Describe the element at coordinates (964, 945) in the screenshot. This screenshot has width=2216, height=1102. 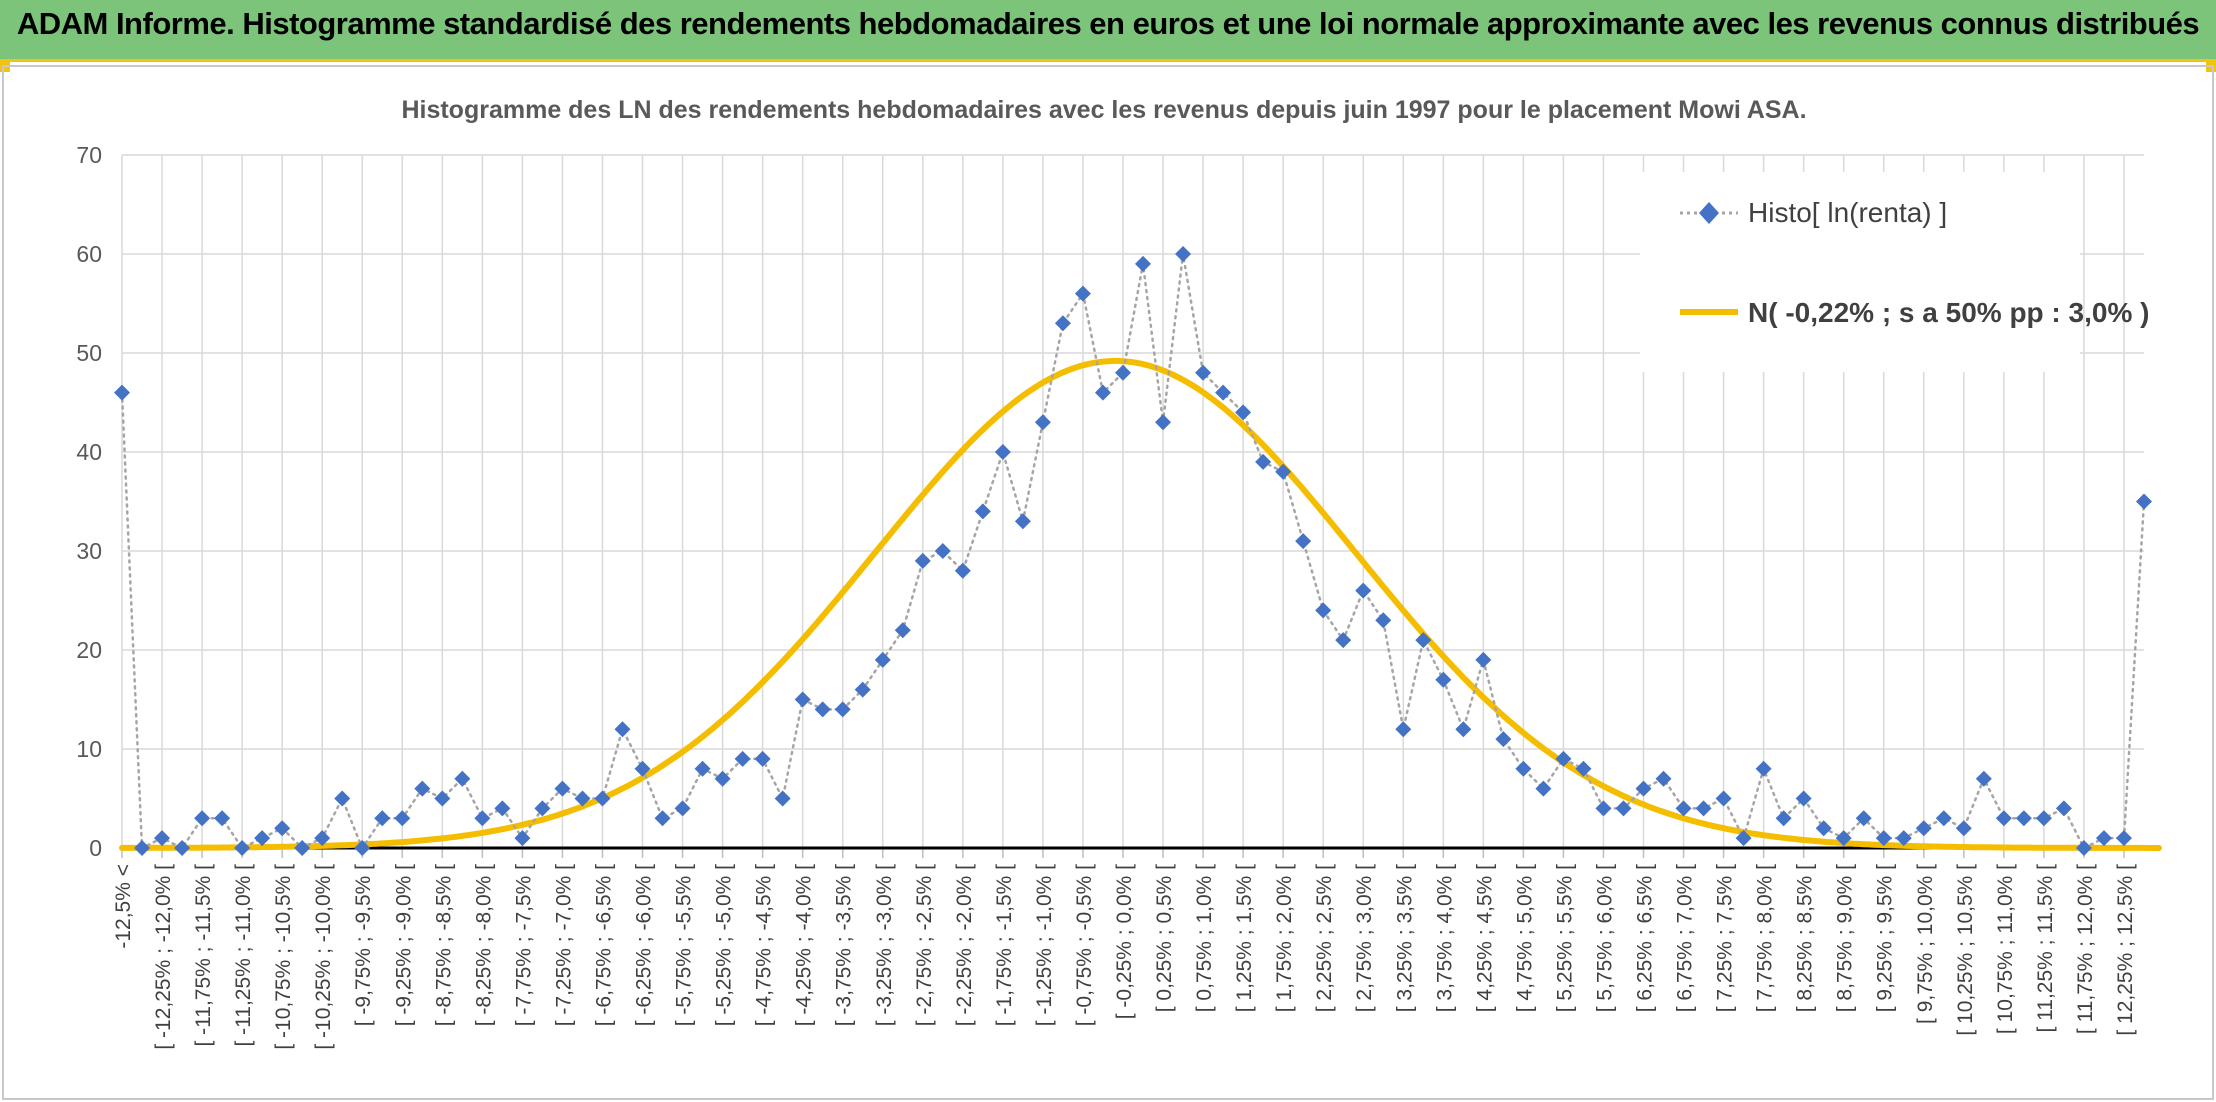
I see `x-tick-label: [ -2,25% ; -2,0% [` at that location.